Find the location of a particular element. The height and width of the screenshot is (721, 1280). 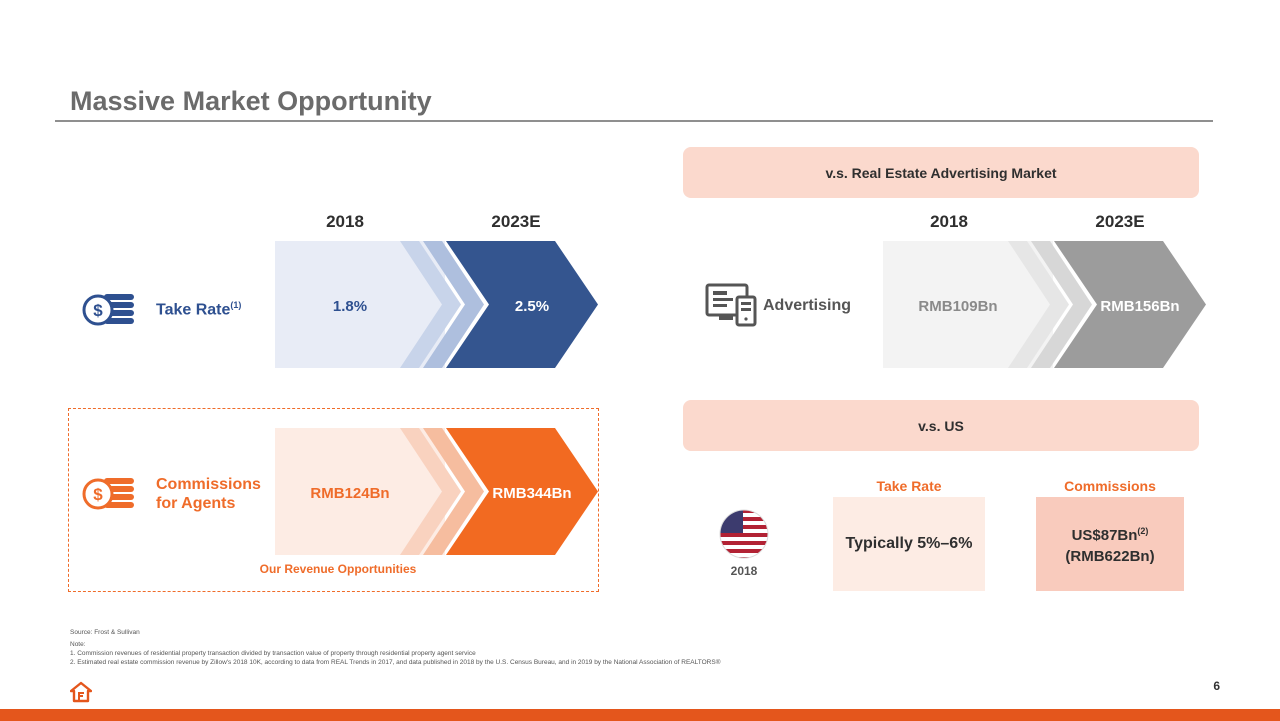

commissions-label: Commissions for Agents is located at coordinates (208, 494).